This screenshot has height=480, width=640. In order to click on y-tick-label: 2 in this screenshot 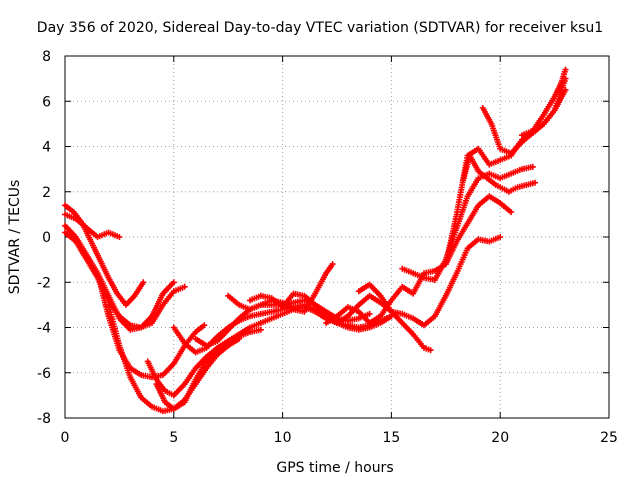, I will do `click(46, 193)`.